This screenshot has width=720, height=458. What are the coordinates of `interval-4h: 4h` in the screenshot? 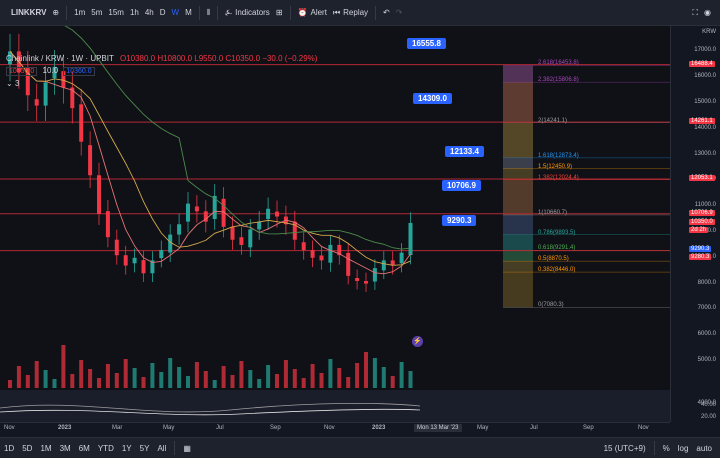 It's located at (149, 12).